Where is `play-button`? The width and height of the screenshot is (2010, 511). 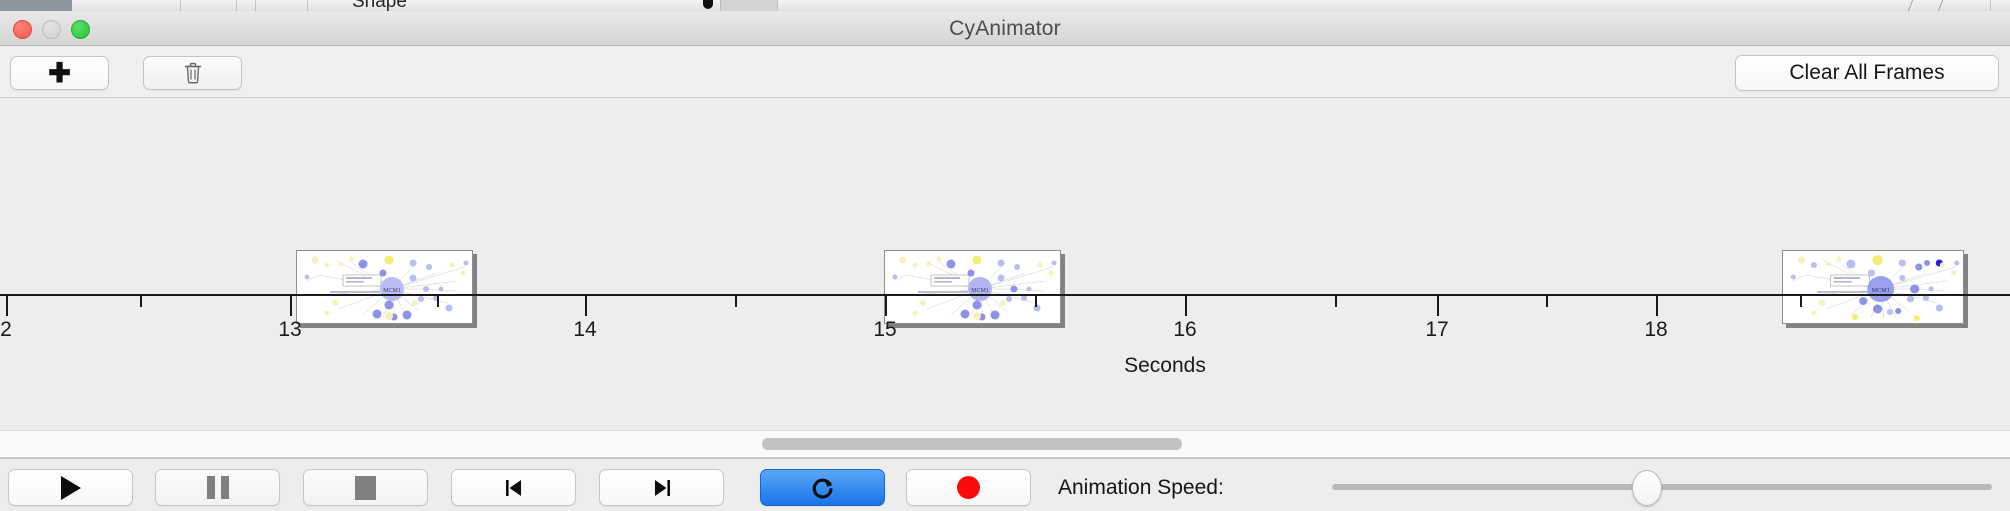
play-button is located at coordinates (70, 487).